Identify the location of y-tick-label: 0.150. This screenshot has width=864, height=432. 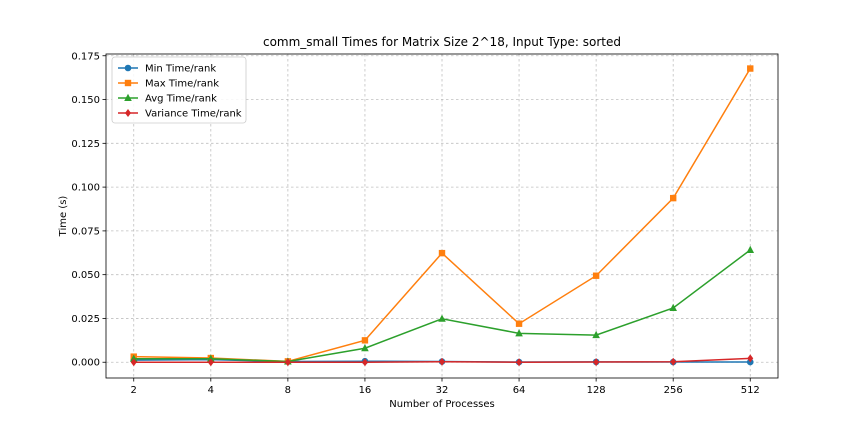
(85, 100).